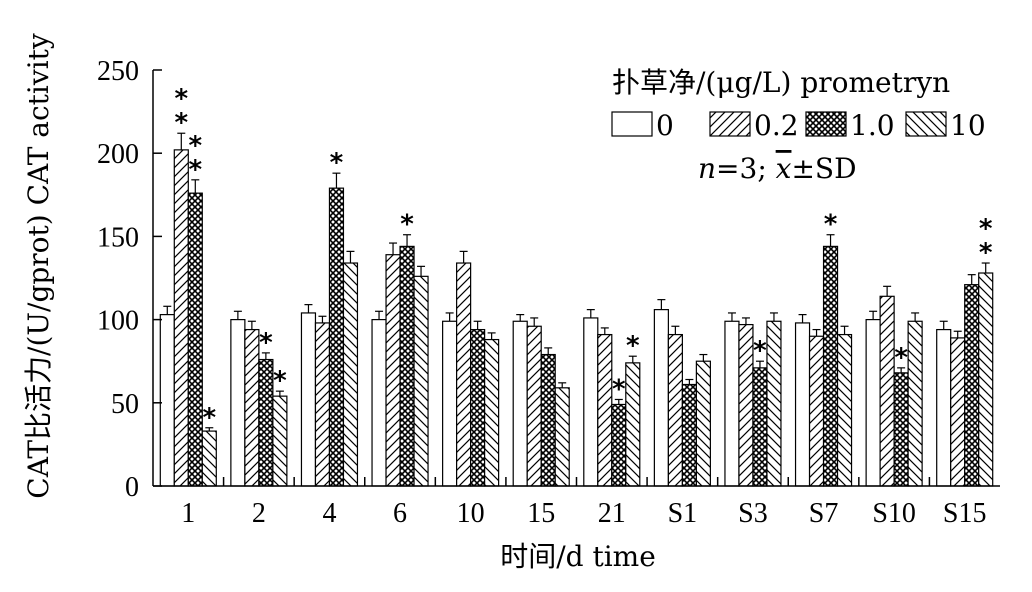 This screenshot has height=592, width=1032. Describe the element at coordinates (823, 168) in the screenshot. I see `legend-note-sd: ±SD` at that location.